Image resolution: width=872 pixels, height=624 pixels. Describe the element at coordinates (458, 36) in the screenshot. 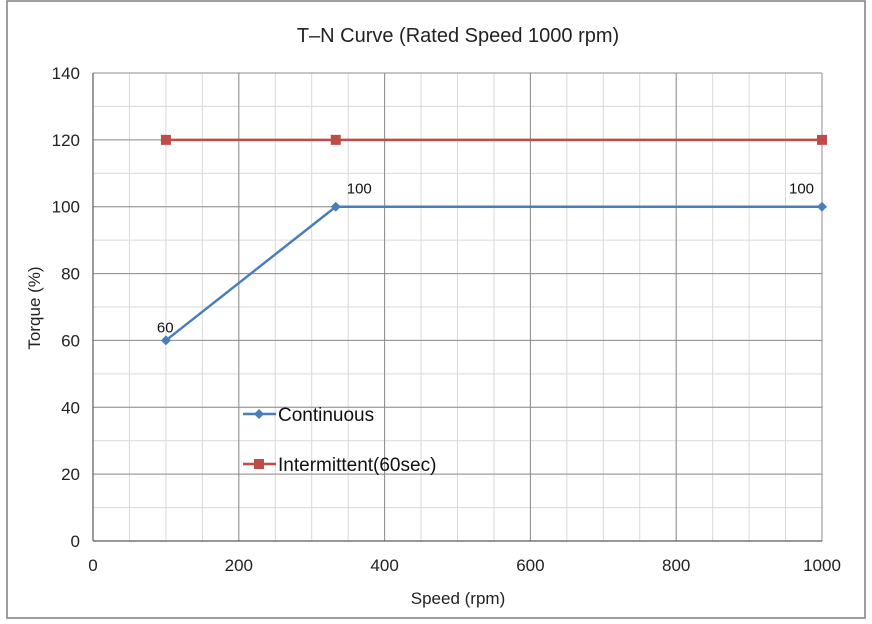

I see `chart-title: T–N Curve (Rated Speed 1000 rpm)` at that location.